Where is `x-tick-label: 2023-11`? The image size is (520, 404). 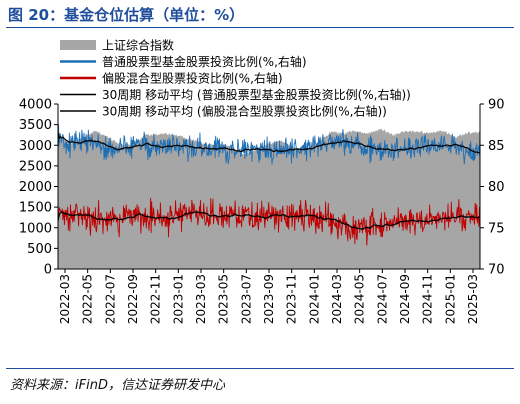
x-tick-label: 2023-11 is located at coordinates (292, 299).